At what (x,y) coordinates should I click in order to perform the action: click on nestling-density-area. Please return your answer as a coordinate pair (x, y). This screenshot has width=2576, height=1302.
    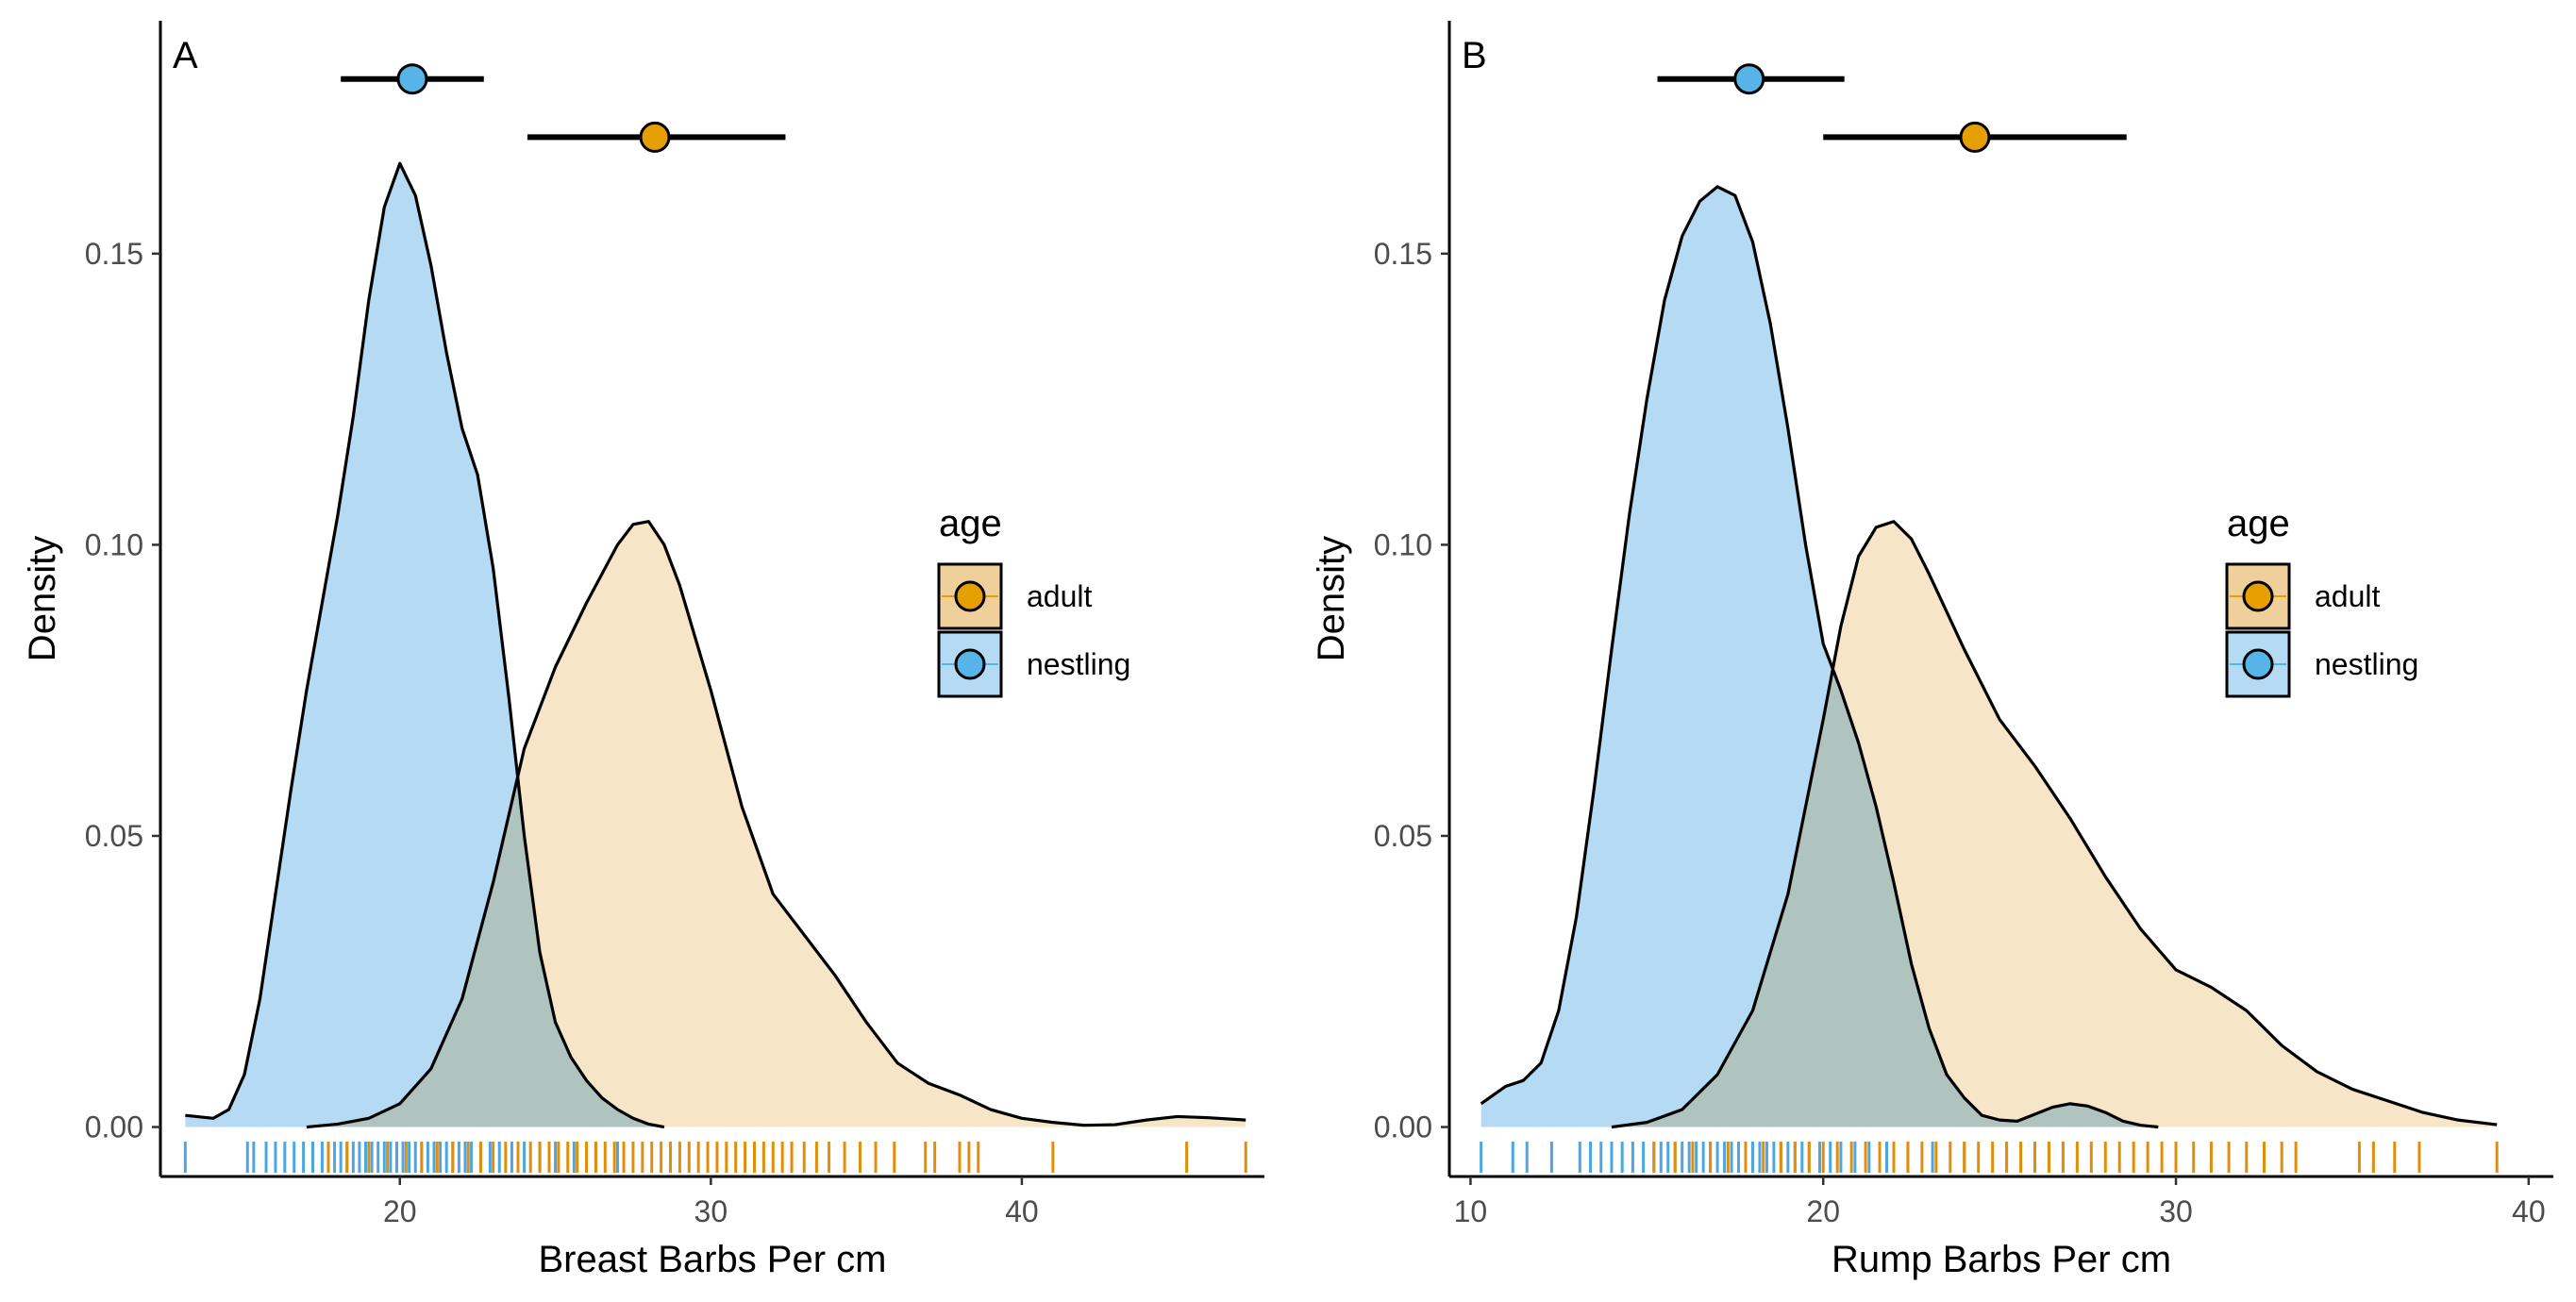
    Looking at the image, I should click on (424, 645).